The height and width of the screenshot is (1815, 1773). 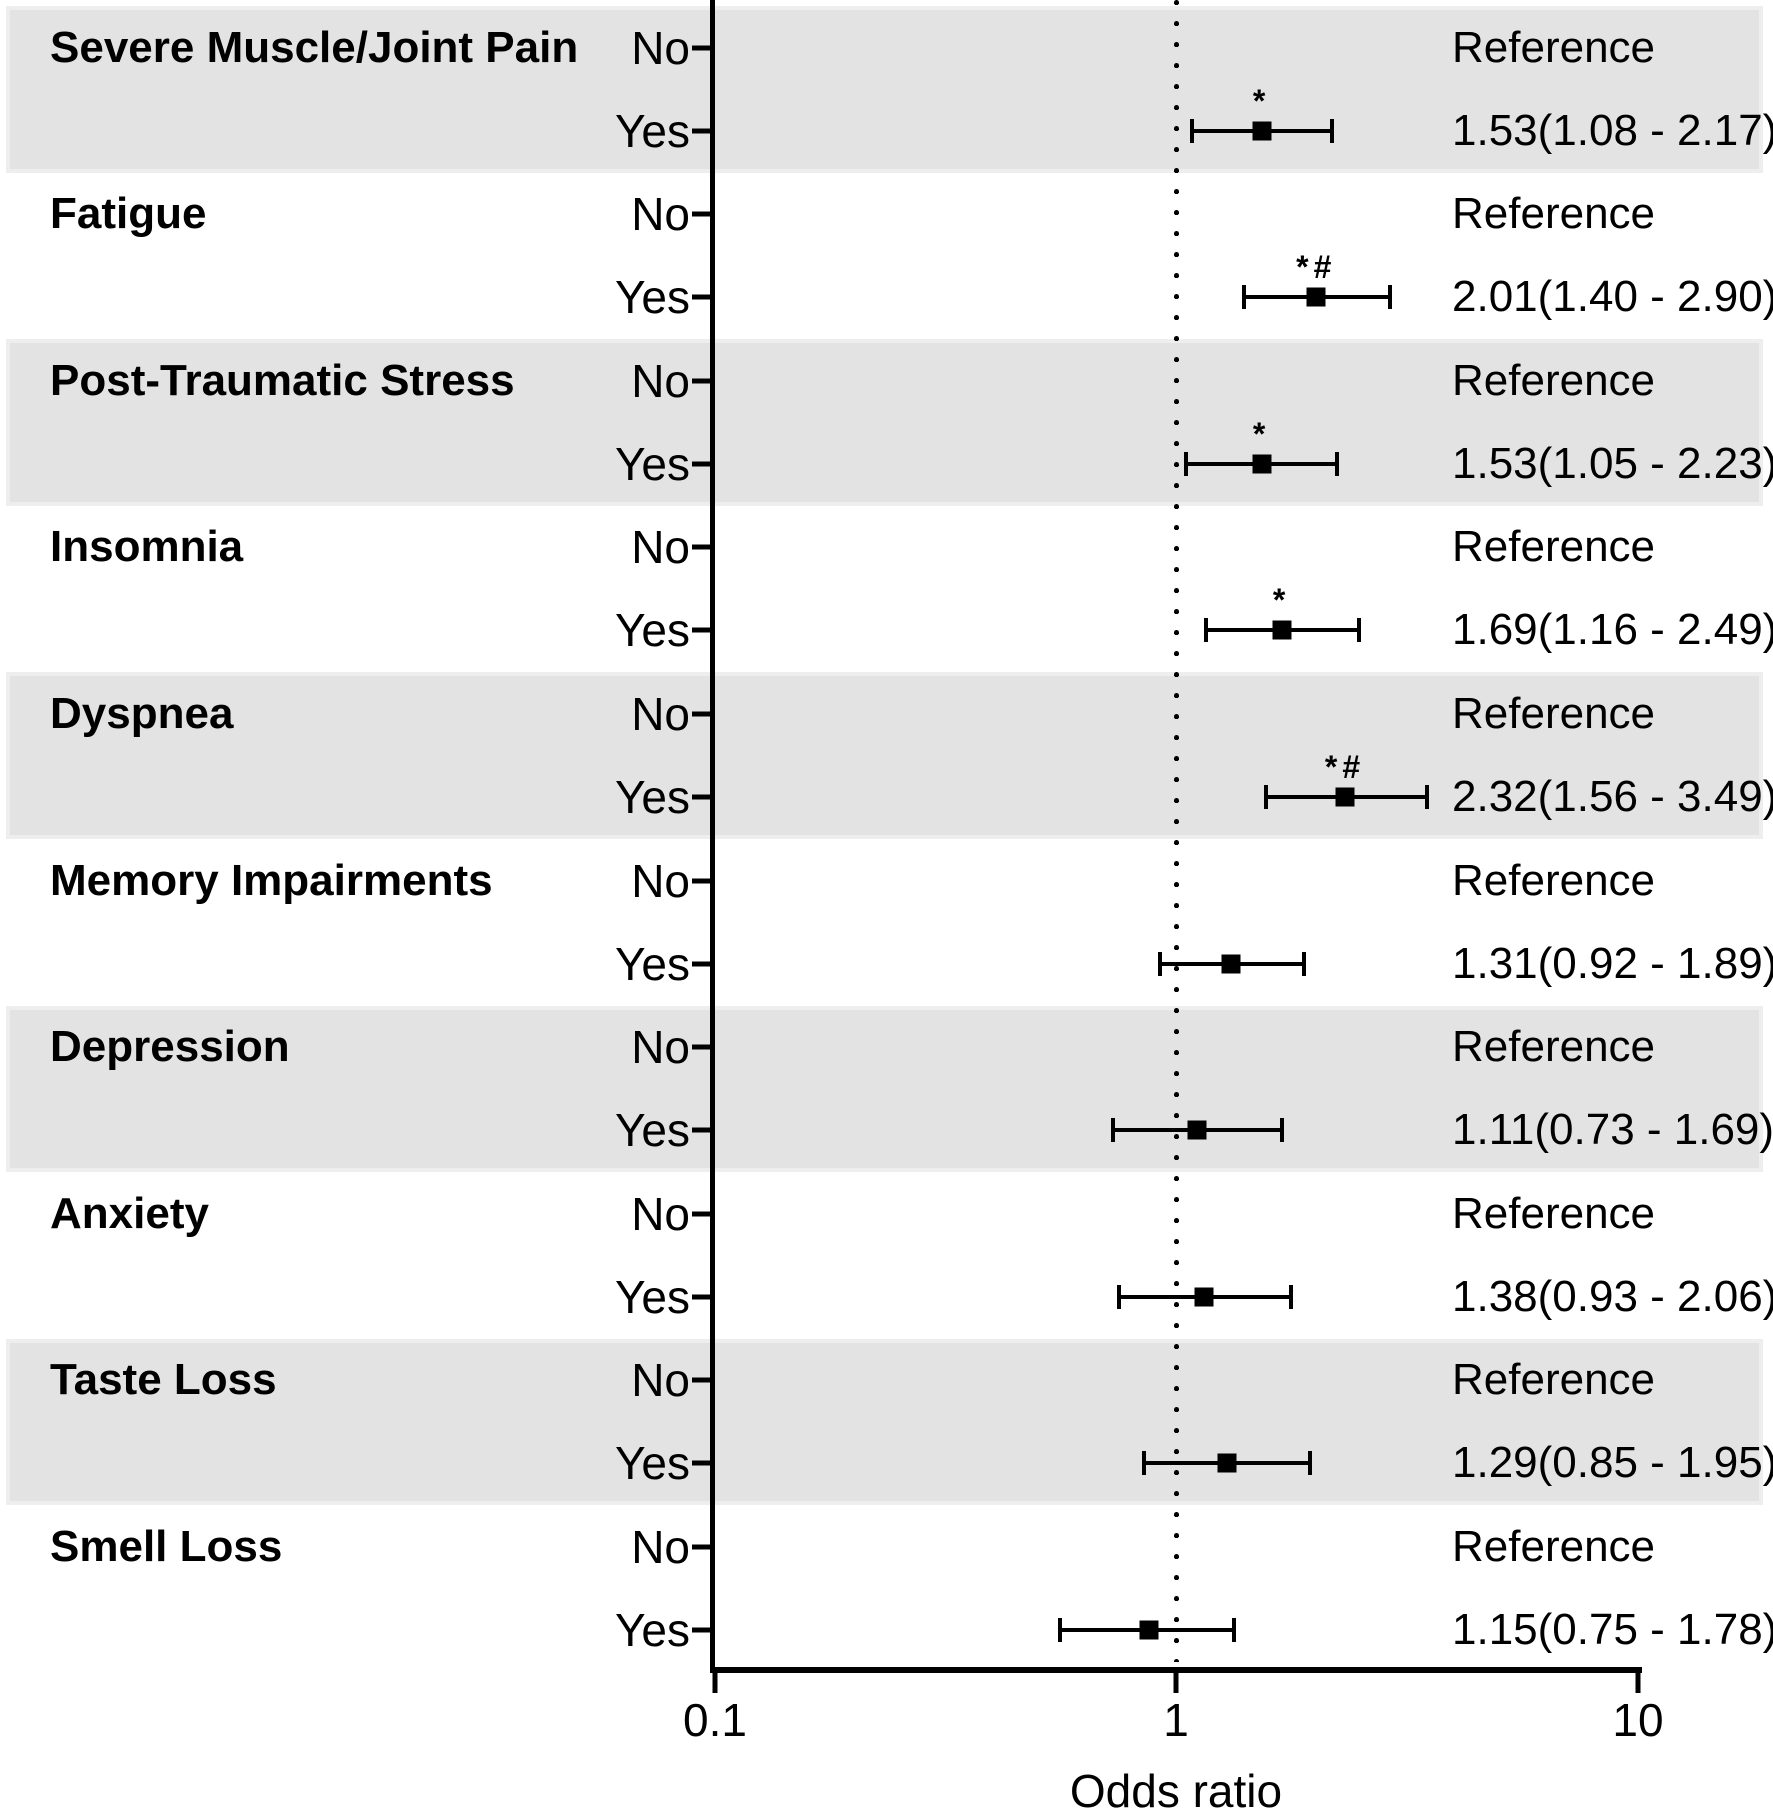 What do you see at coordinates (1176, 1720) in the screenshot?
I see `x-tick-label-1: 1` at bounding box center [1176, 1720].